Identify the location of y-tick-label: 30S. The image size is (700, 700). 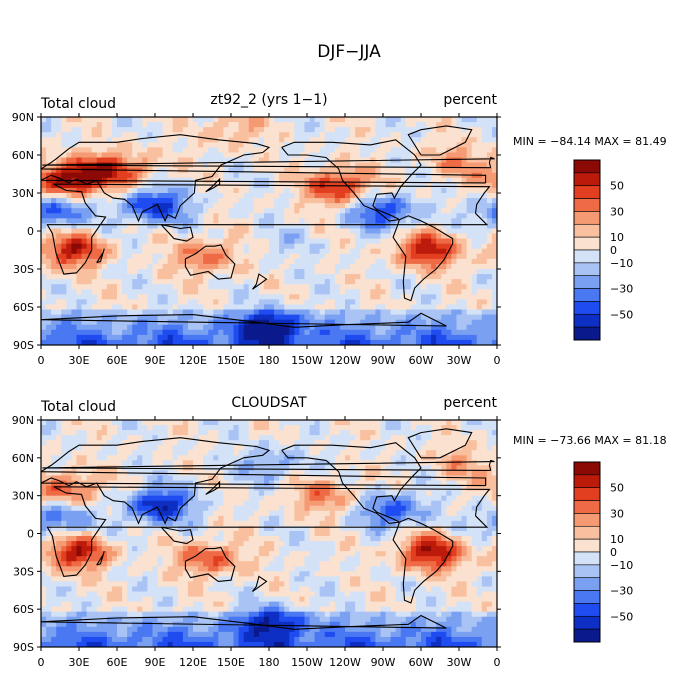
(23, 269).